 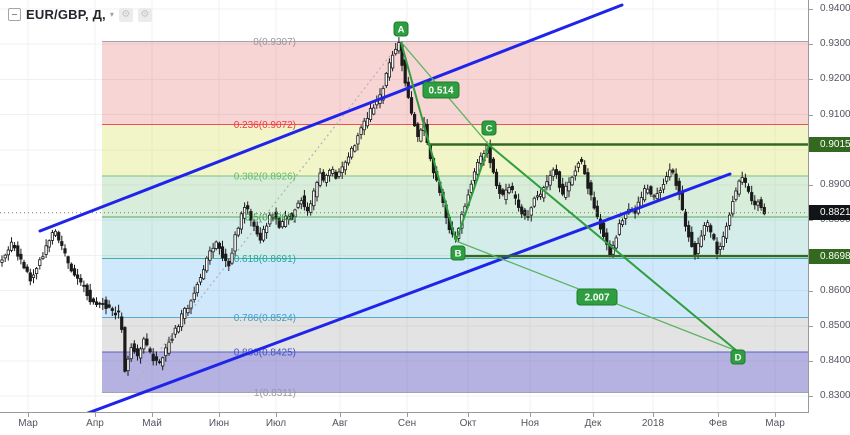 I want to click on ratio-badge-bg, so click(x=597, y=297).